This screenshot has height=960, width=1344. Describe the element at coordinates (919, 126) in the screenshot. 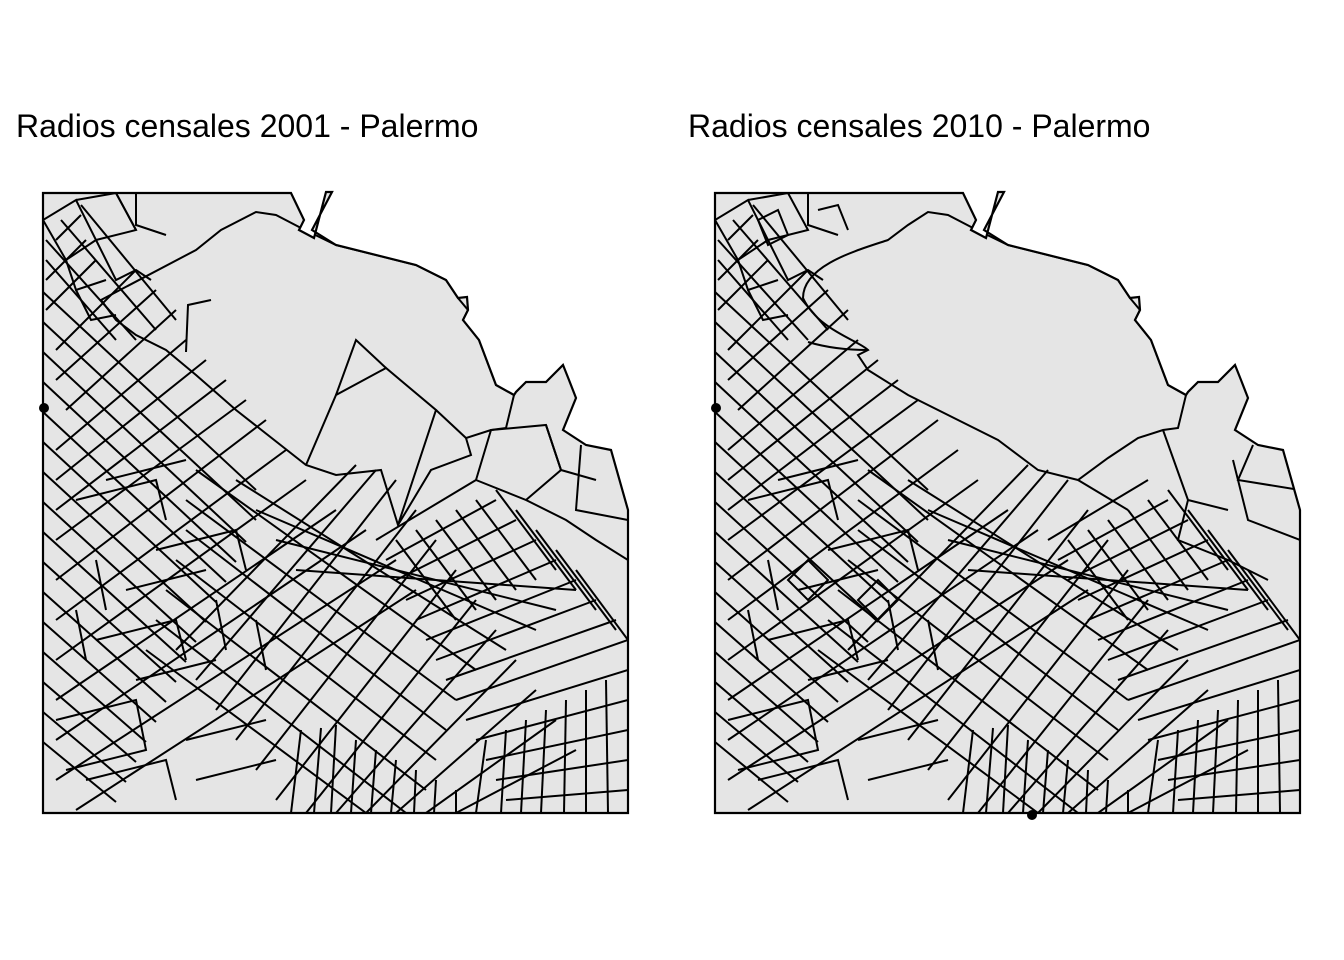

I see `panel-title-2010: Radios censales 2010 - Palermo` at that location.